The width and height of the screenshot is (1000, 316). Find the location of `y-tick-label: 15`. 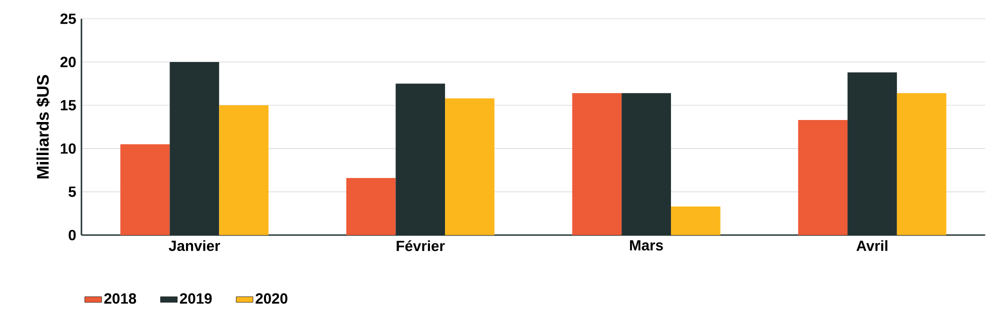

y-tick-label: 15 is located at coordinates (68, 105).